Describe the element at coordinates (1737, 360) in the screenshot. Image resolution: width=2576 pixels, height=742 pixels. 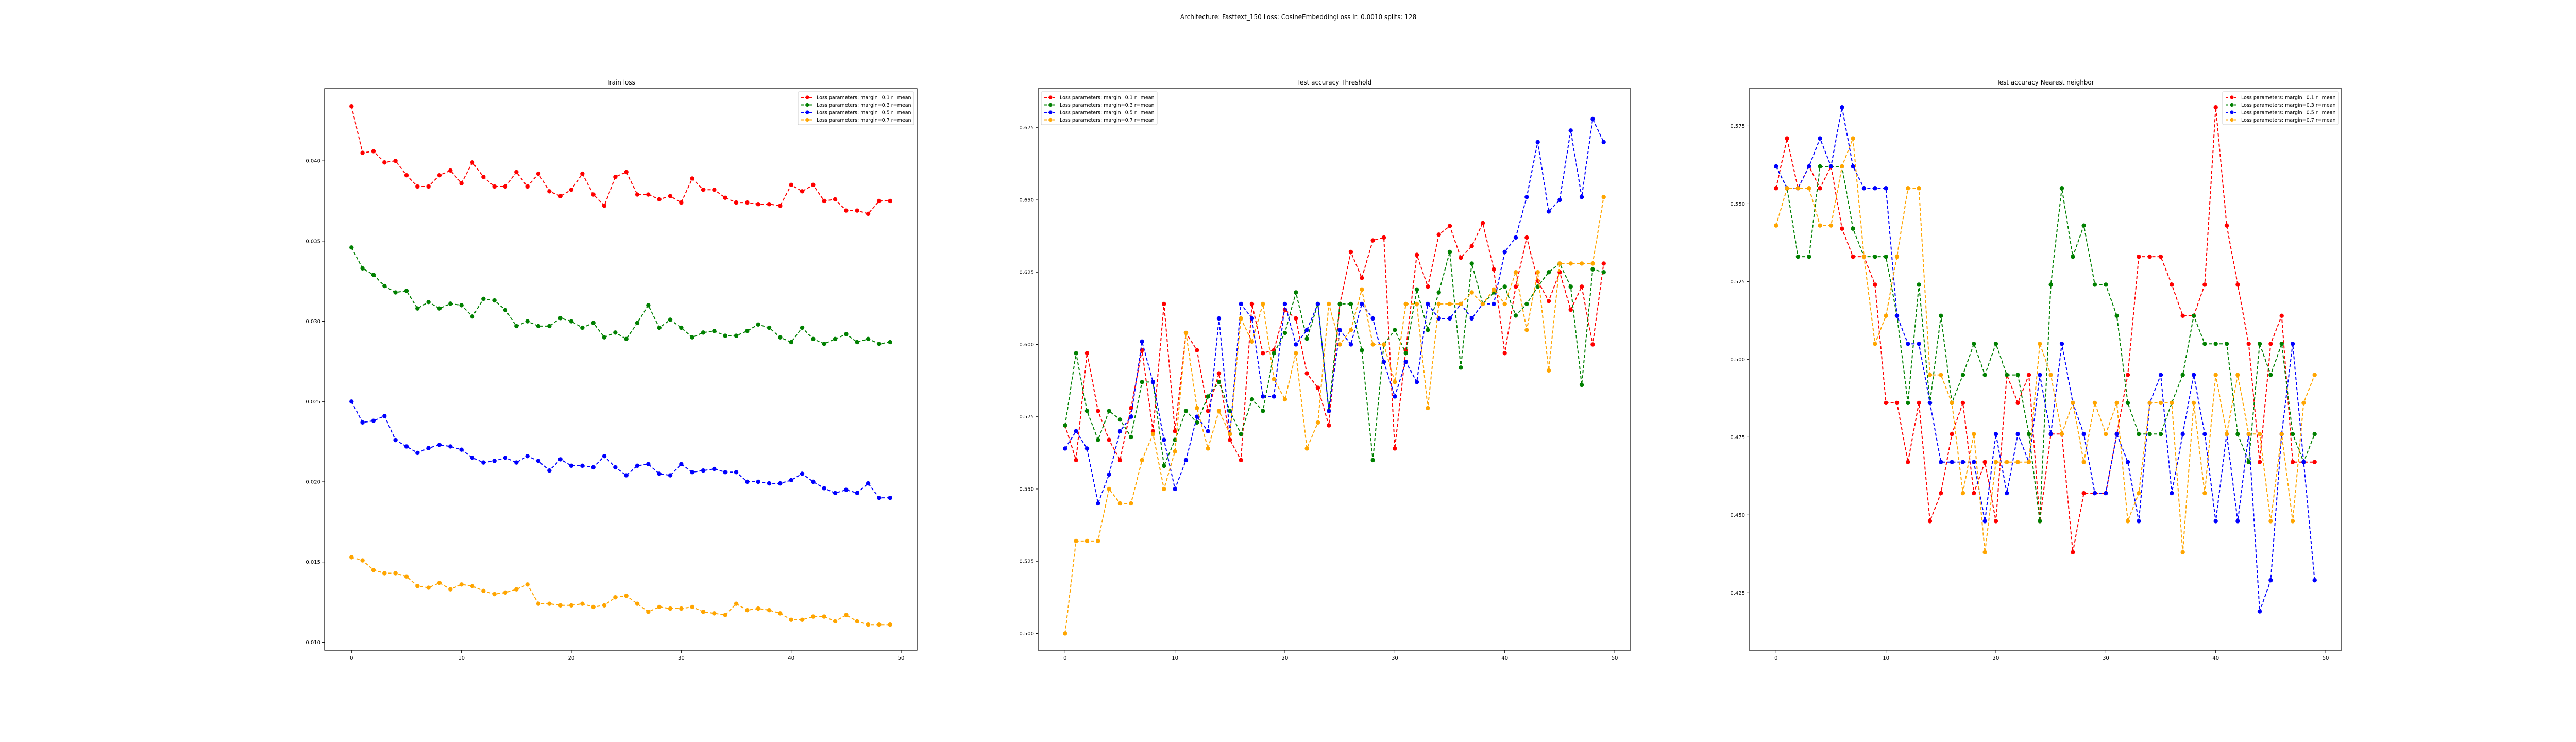
I see `y-tick-label: 0.500` at that location.